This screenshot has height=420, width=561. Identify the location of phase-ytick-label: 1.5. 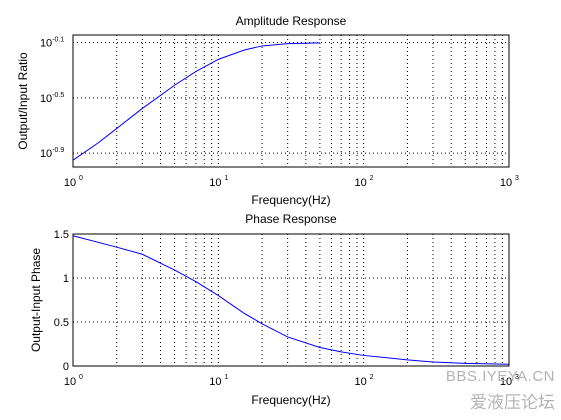
(61, 235).